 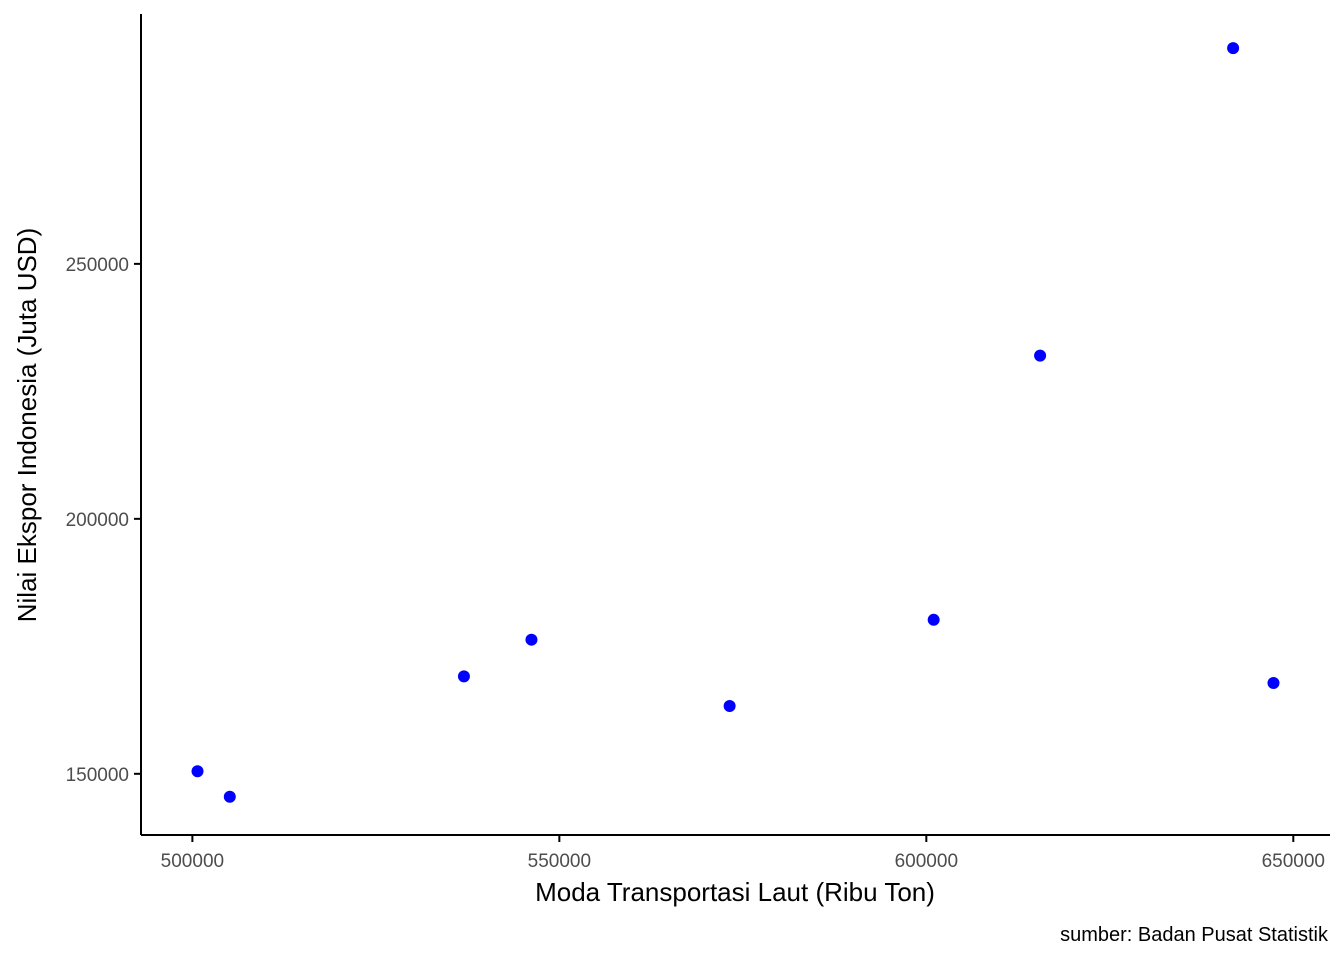 What do you see at coordinates (97, 520) in the screenshot?
I see `y-tick-label: 200000` at bounding box center [97, 520].